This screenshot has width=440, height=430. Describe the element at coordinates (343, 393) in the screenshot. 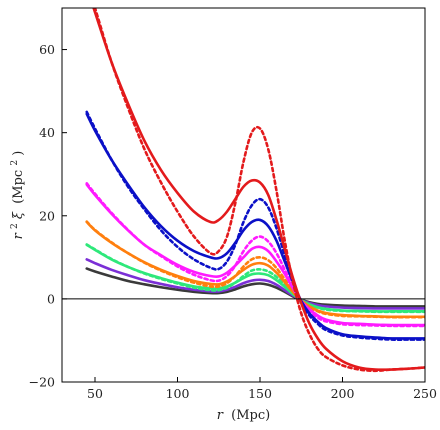

I see `x-tick-label: 200` at that location.